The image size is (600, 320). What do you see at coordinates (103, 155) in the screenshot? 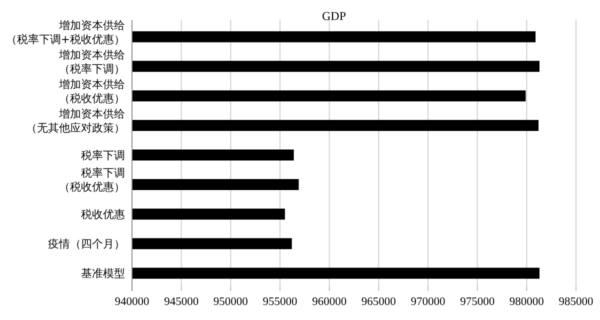
I see `y-tick-label: 税率下调` at bounding box center [103, 155].